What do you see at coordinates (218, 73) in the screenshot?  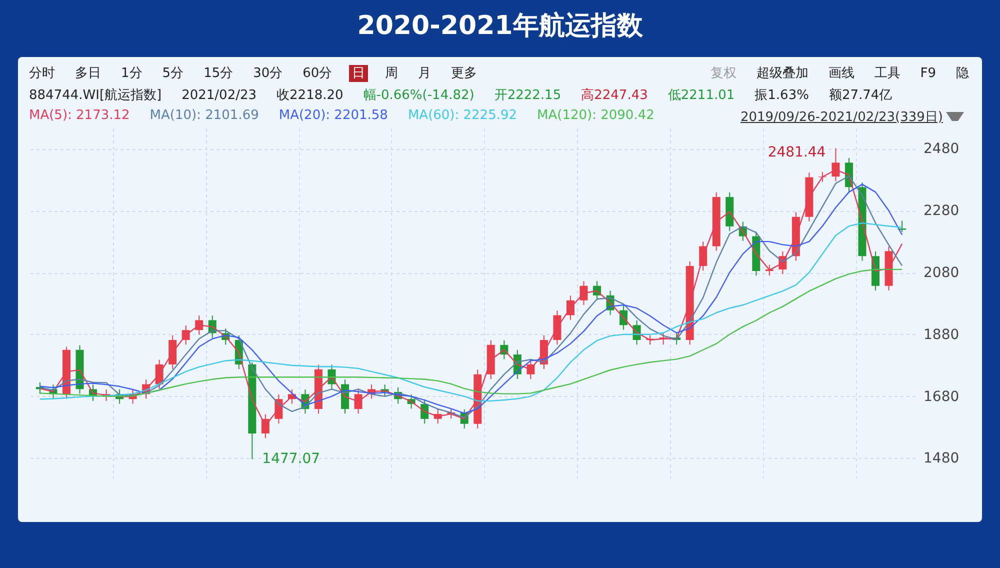 I see `text: 15分` at bounding box center [218, 73].